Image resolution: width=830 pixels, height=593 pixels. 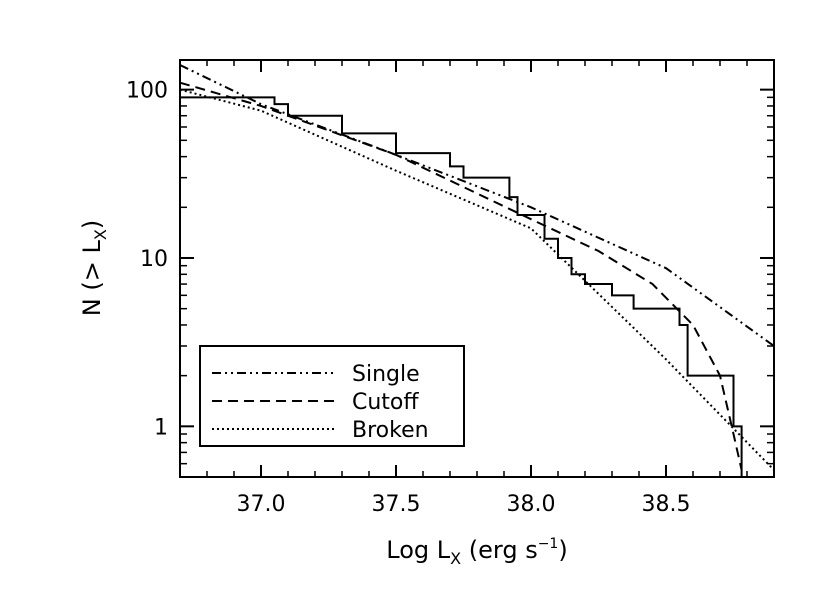 What do you see at coordinates (261, 504) in the screenshot?
I see `x-tick-label: 37.0` at bounding box center [261, 504].